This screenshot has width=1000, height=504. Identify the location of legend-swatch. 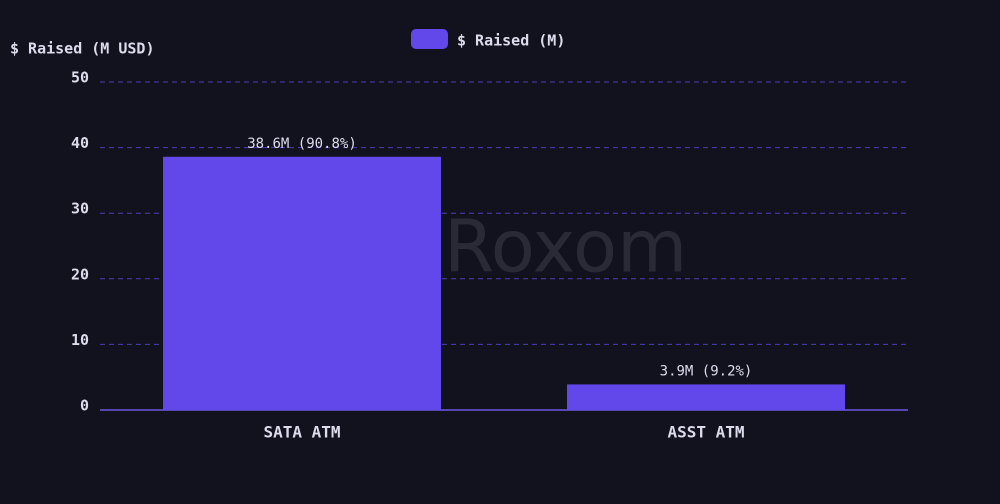
(429, 39).